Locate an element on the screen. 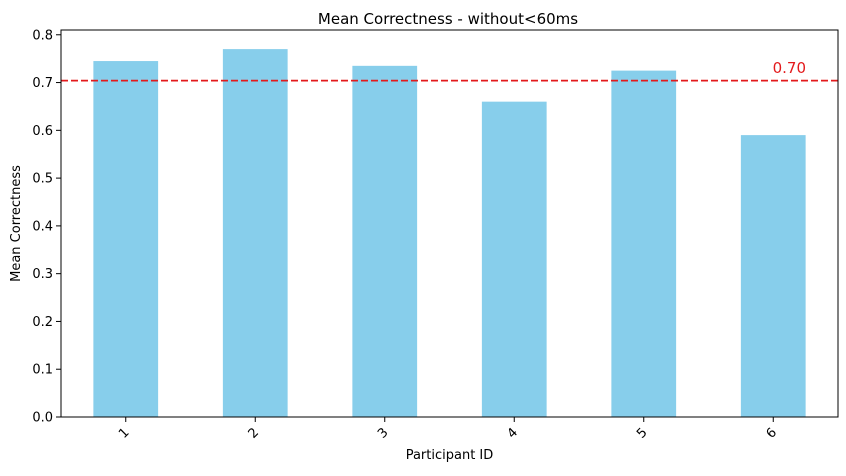  y-axis-ticks: 0.0 0.1 0.2 0.3 0.4 0.5 0.6 0.7 0.8 is located at coordinates (46, 227).